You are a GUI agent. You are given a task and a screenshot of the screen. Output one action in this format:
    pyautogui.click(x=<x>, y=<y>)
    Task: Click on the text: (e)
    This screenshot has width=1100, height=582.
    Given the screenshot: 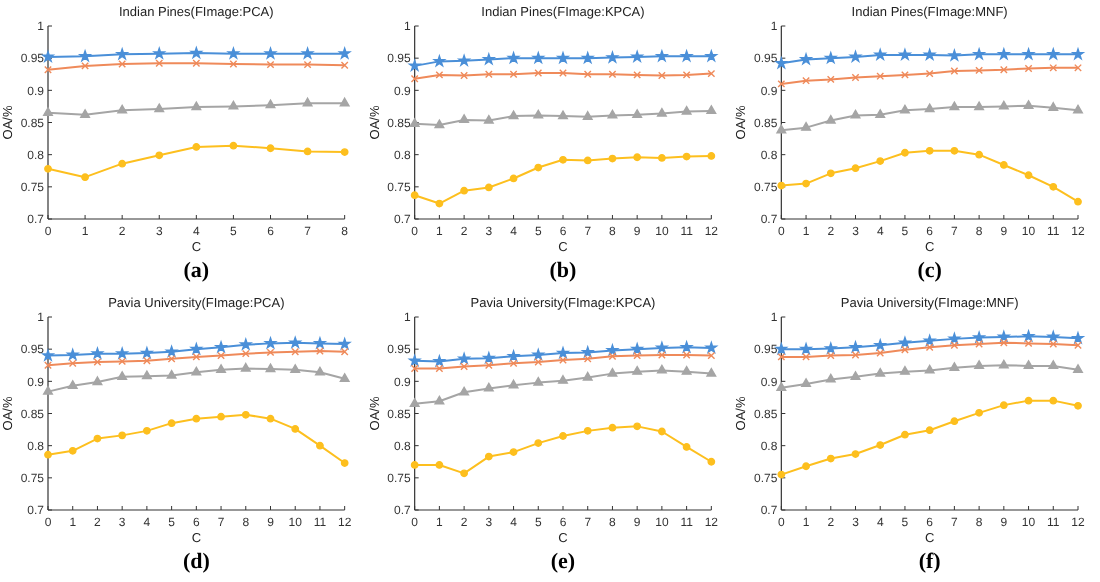 What is the action you would take?
    pyautogui.click(x=563, y=562)
    